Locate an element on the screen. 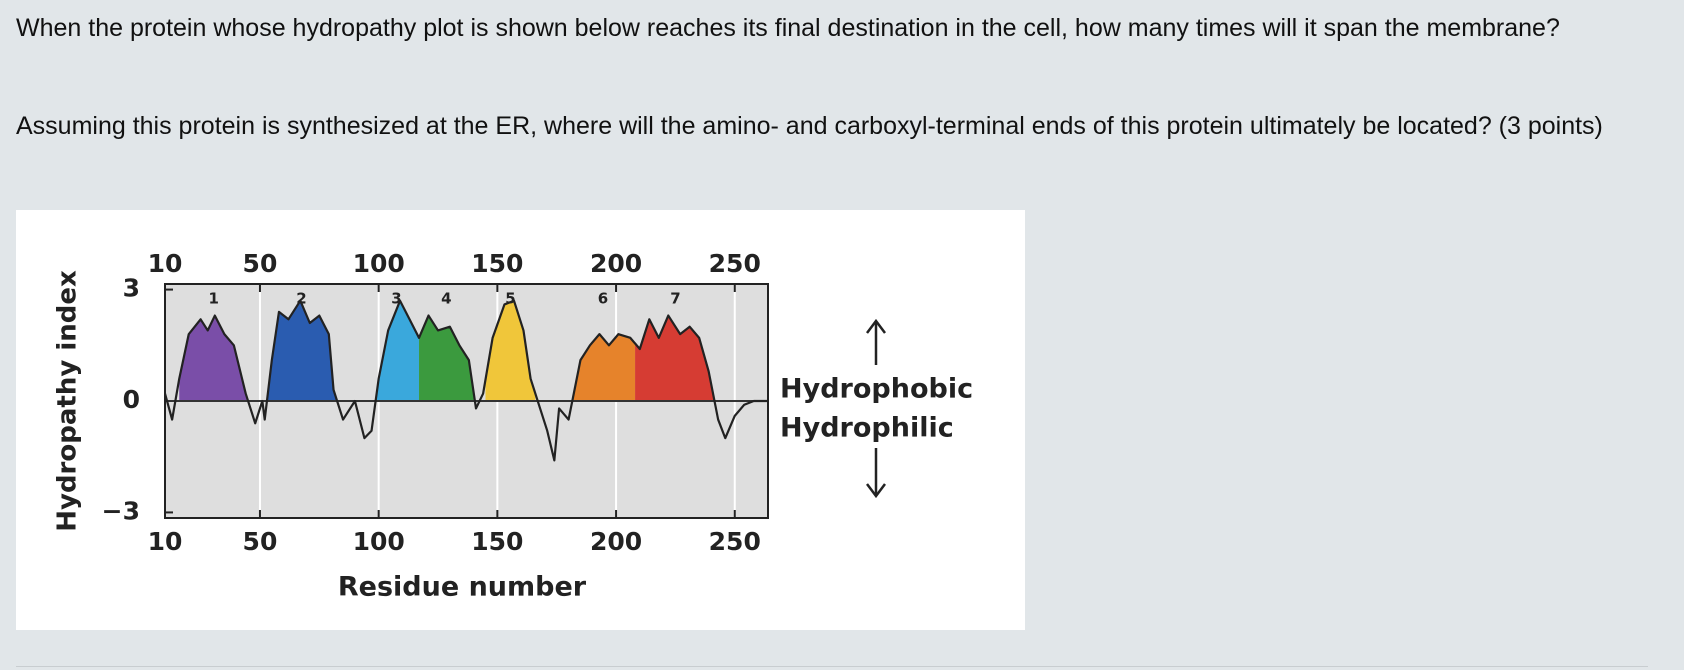 Image resolution: width=1684 pixels, height=670 pixels. x-tick-label-bottom: 100 is located at coordinates (379, 541).